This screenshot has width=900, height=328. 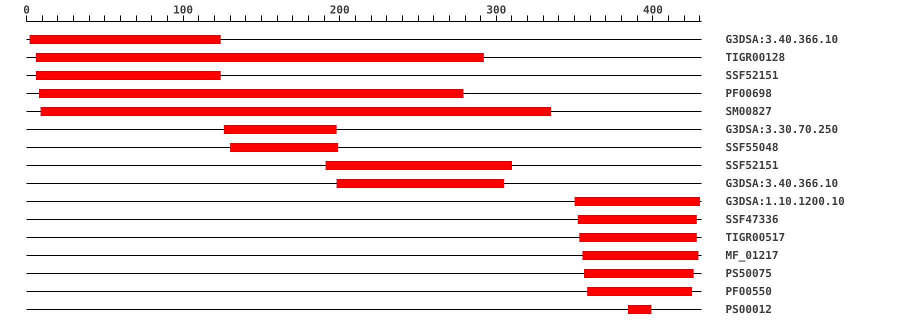 What do you see at coordinates (752, 147) in the screenshot?
I see `y-tick-label: SSF55048` at bounding box center [752, 147].